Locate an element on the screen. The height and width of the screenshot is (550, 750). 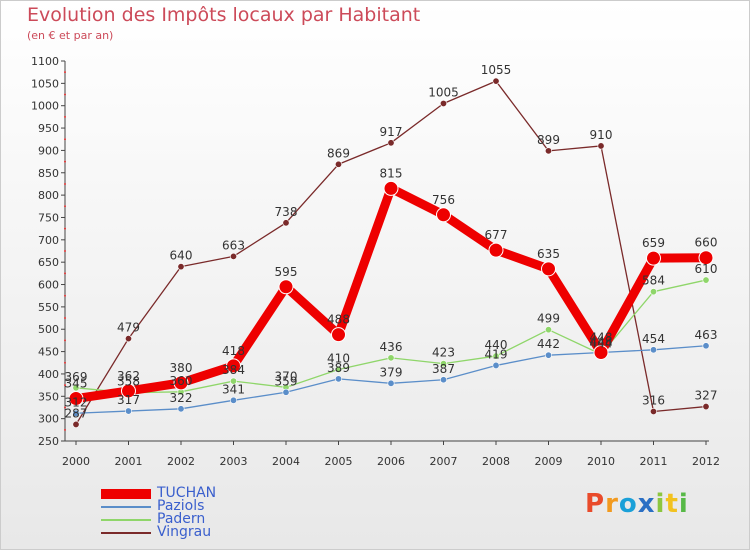
legend-swatch-padern is located at coordinates (126, 519).